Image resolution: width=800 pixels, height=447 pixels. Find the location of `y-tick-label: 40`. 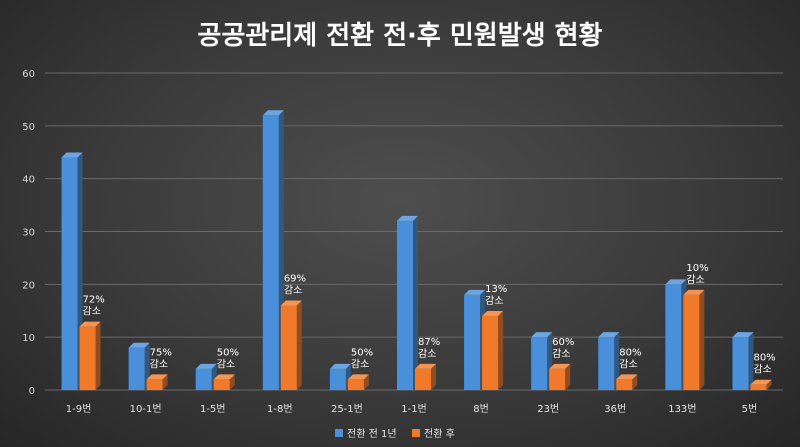

y-tick-label: 40 is located at coordinates (28, 180).